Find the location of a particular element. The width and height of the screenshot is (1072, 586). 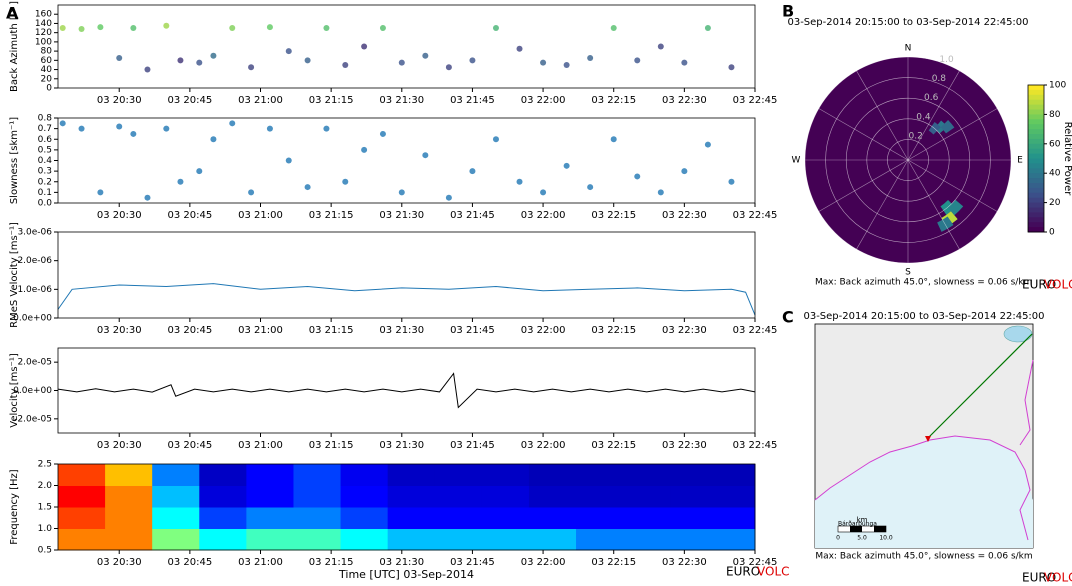

panel-letter: B is located at coordinates (788, 11).